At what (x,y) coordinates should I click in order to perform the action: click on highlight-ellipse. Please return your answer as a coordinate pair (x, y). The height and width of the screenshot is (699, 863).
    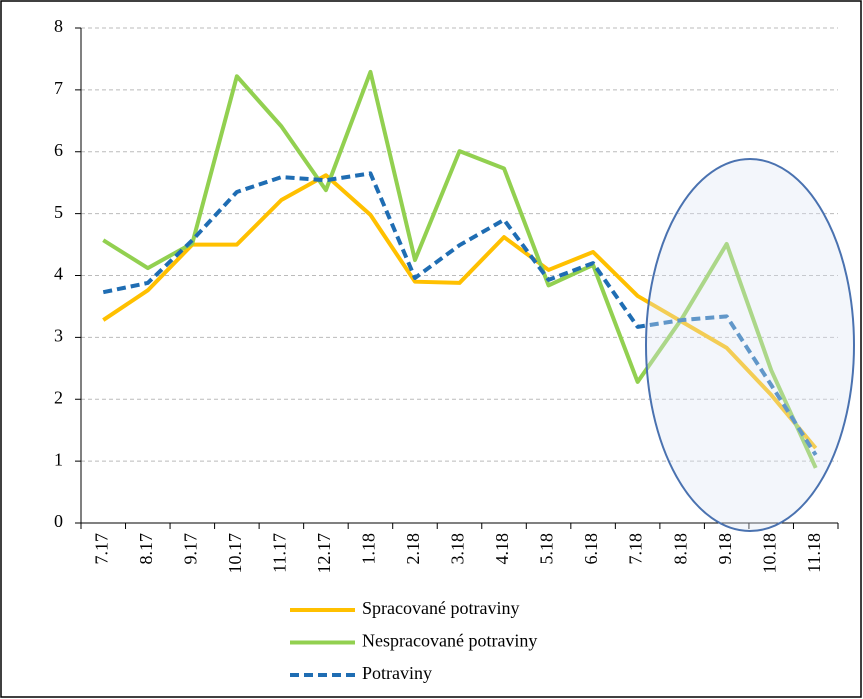
    Looking at the image, I should click on (750, 345).